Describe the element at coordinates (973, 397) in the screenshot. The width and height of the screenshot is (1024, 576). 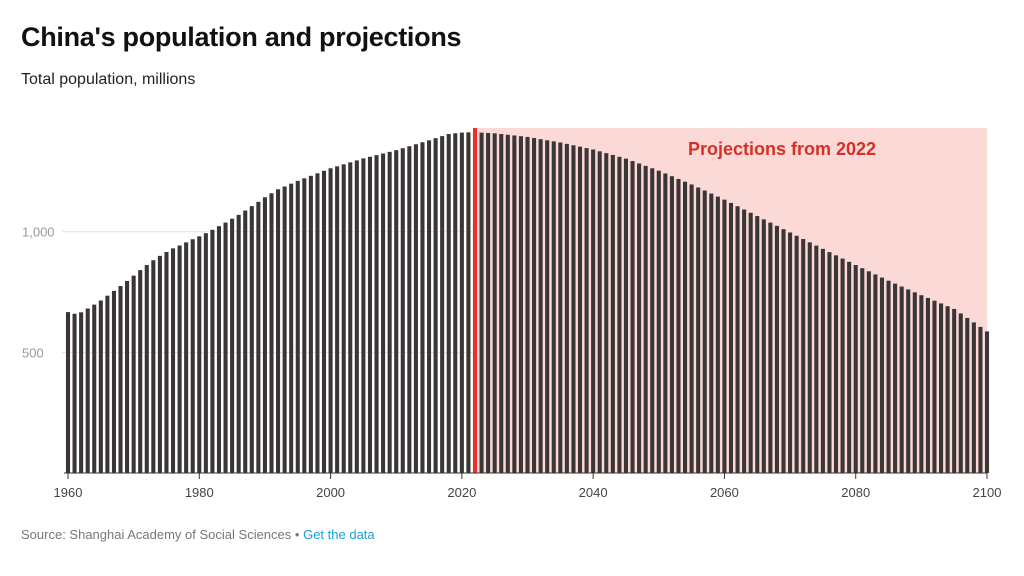
I see `bar-2098` at that location.